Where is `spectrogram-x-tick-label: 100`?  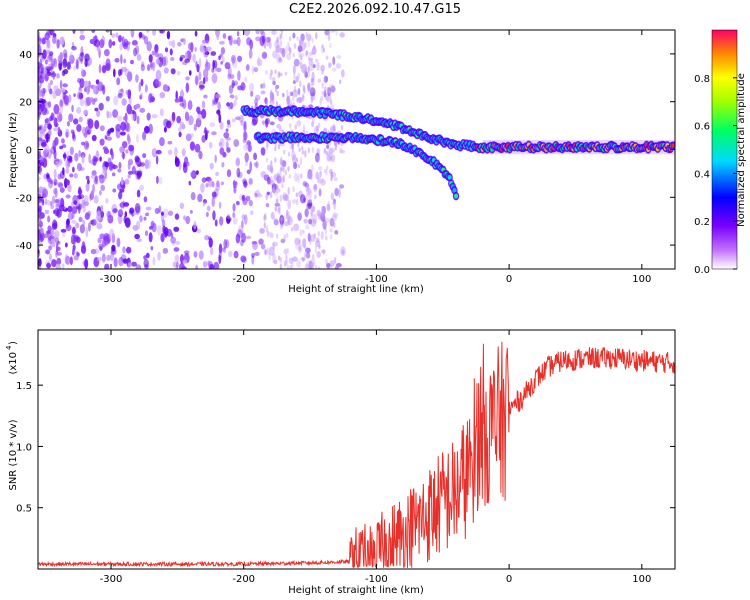
spectrogram-x-tick-label: 100 is located at coordinates (641, 279).